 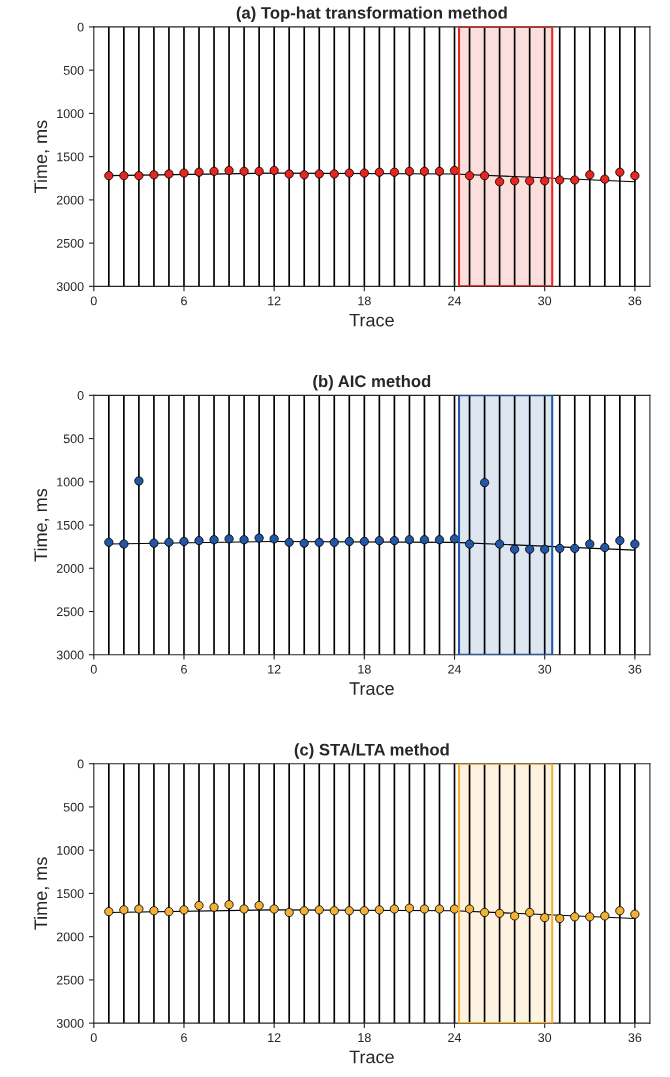 I want to click on chart-title: (b) AIC method, so click(x=372, y=382).